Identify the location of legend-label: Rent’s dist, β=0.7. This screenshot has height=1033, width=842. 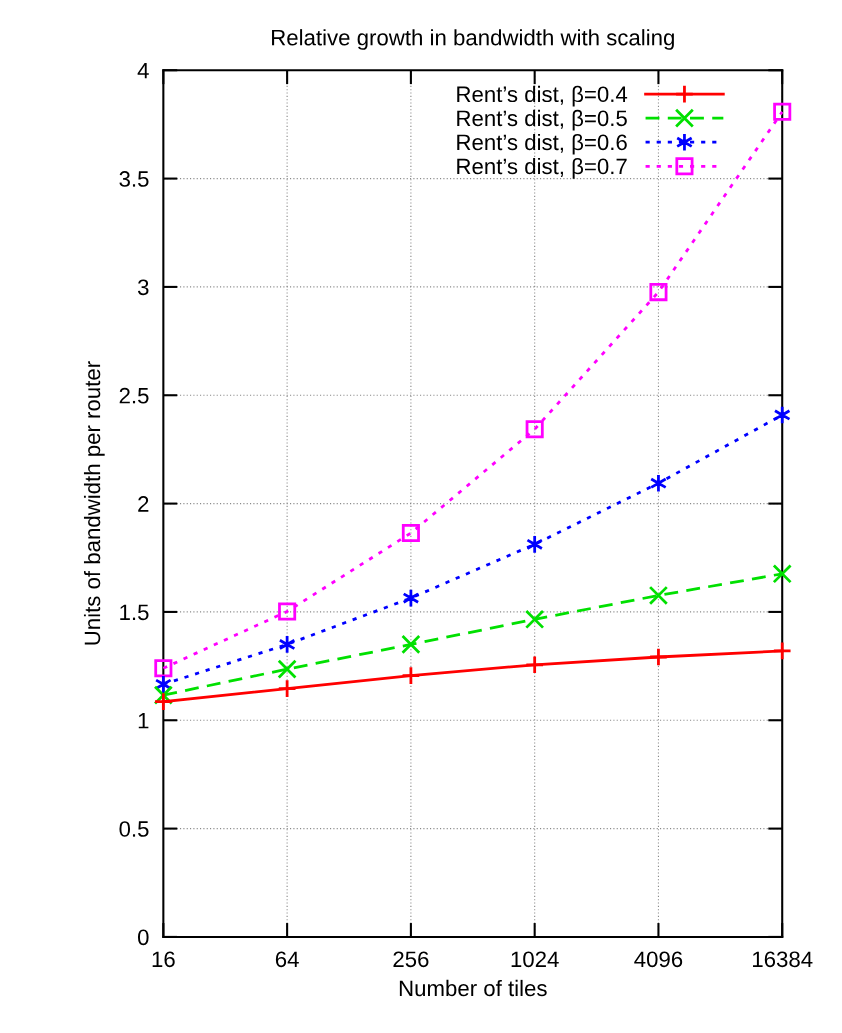
(542, 168).